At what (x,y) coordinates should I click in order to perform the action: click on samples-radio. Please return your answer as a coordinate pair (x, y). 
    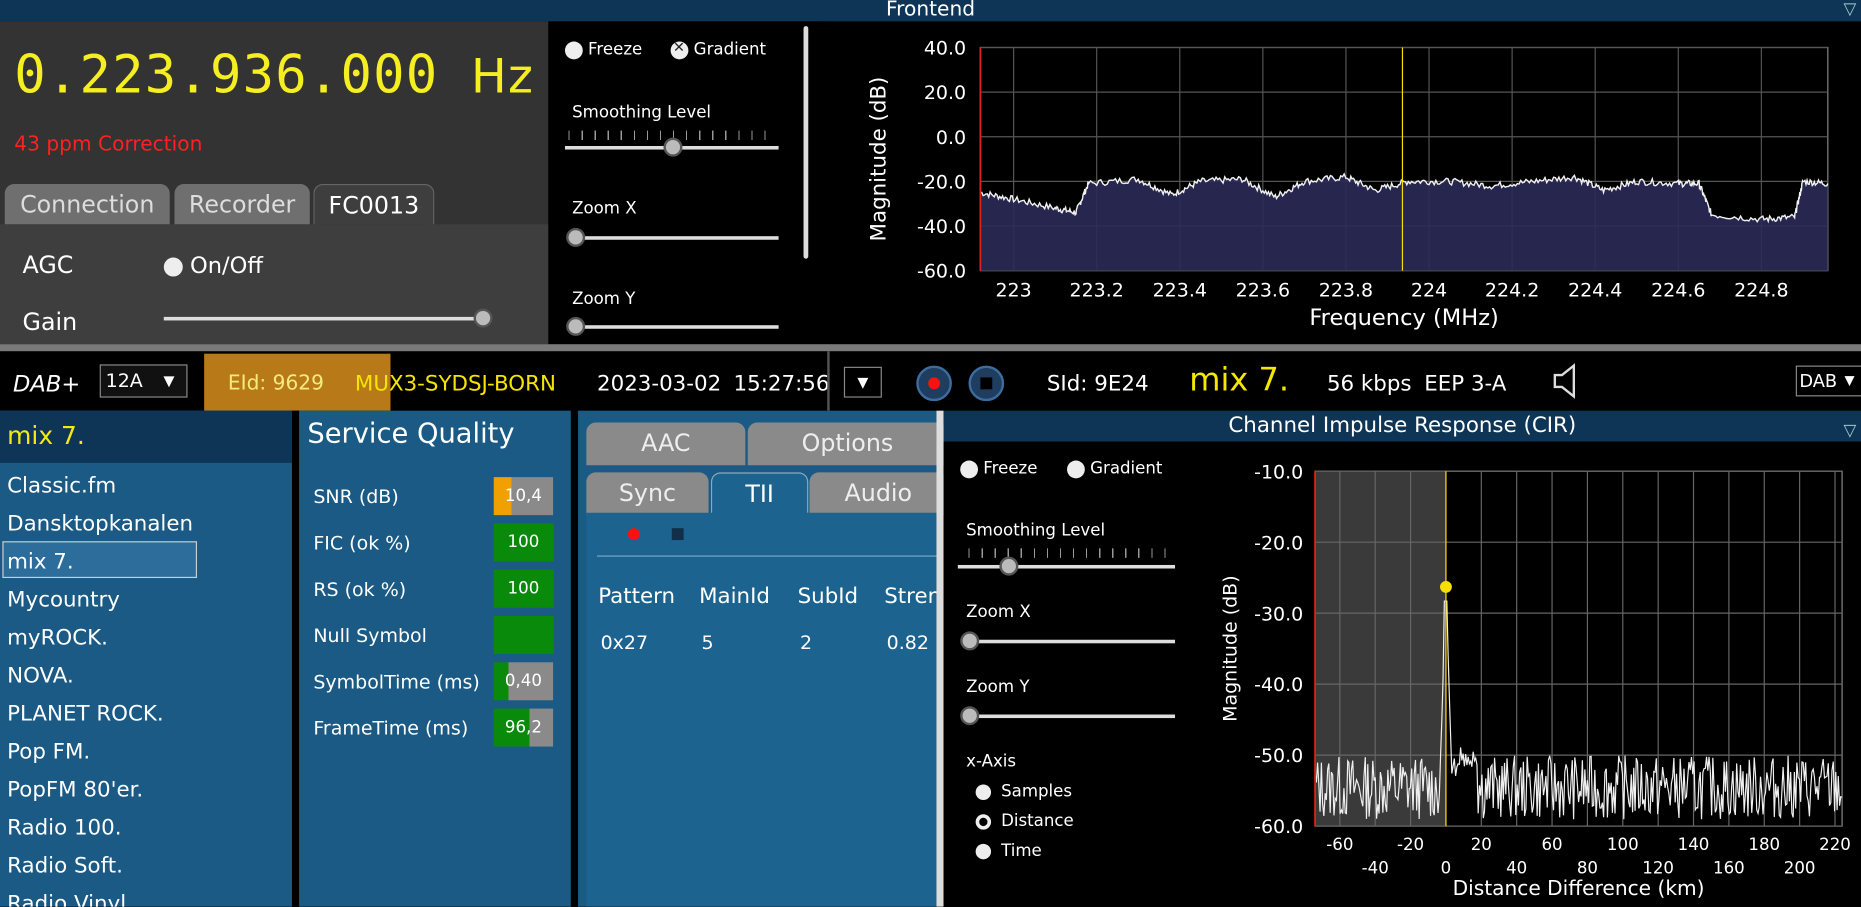
    Looking at the image, I should click on (983, 791).